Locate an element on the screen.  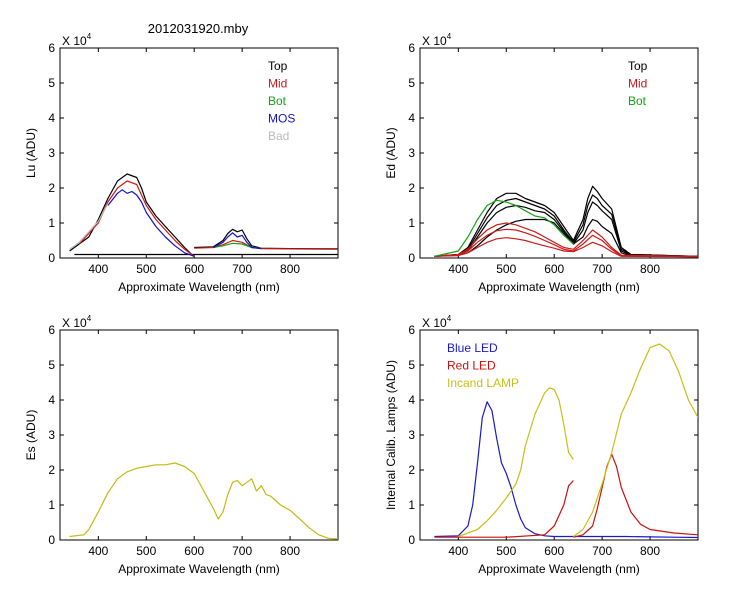
series-line-blue_led is located at coordinates (566, 470).